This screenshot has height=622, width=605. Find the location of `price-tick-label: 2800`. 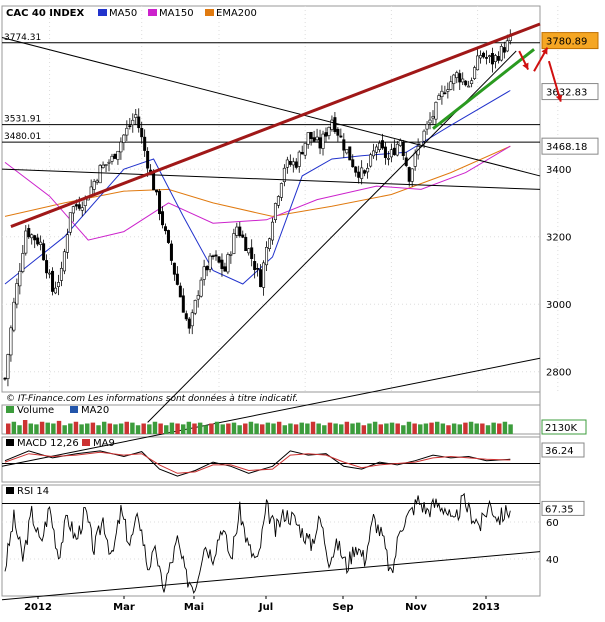

price-tick-label: 2800 is located at coordinates (558, 373).